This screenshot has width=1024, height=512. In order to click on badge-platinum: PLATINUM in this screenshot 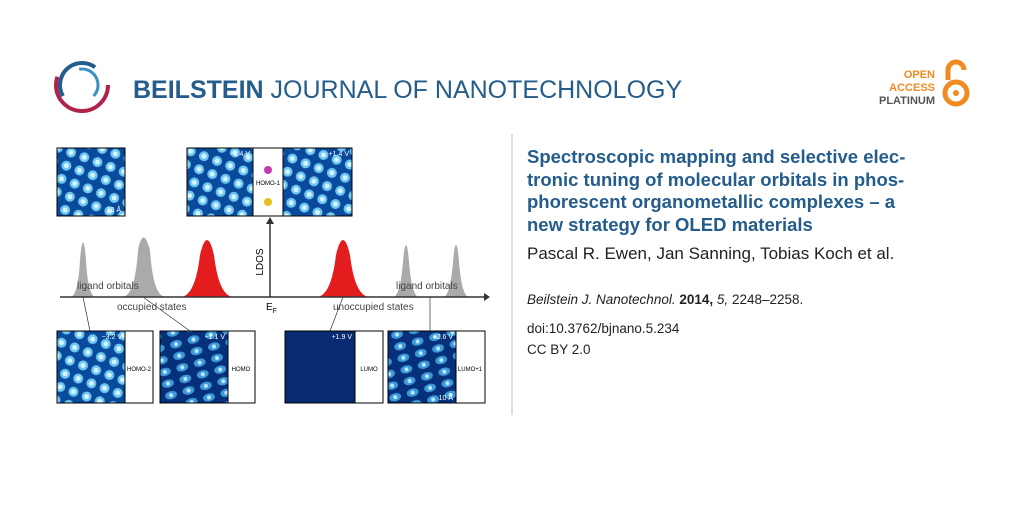, I will do `click(907, 101)`.